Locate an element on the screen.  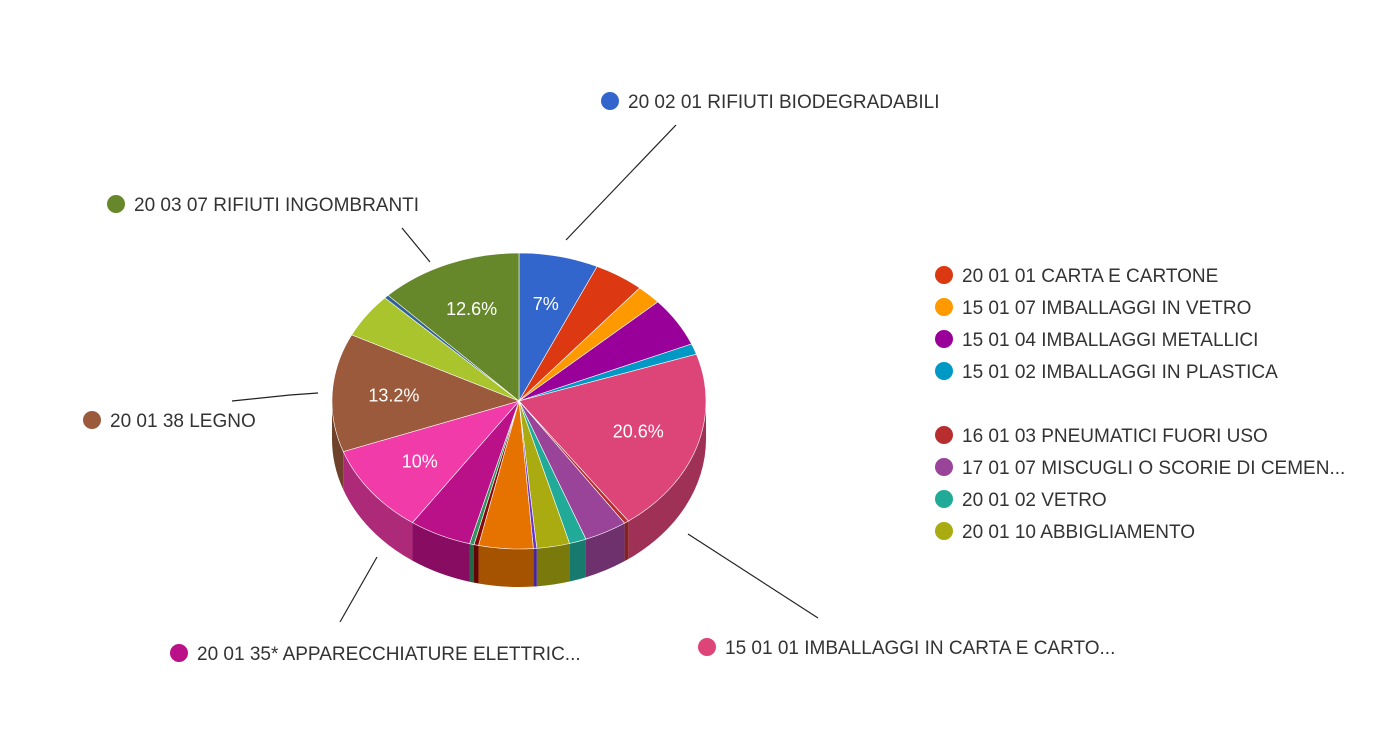
callout-label: 20 03 07 RIFIUTI INGOMBRANTI is located at coordinates (276, 205).